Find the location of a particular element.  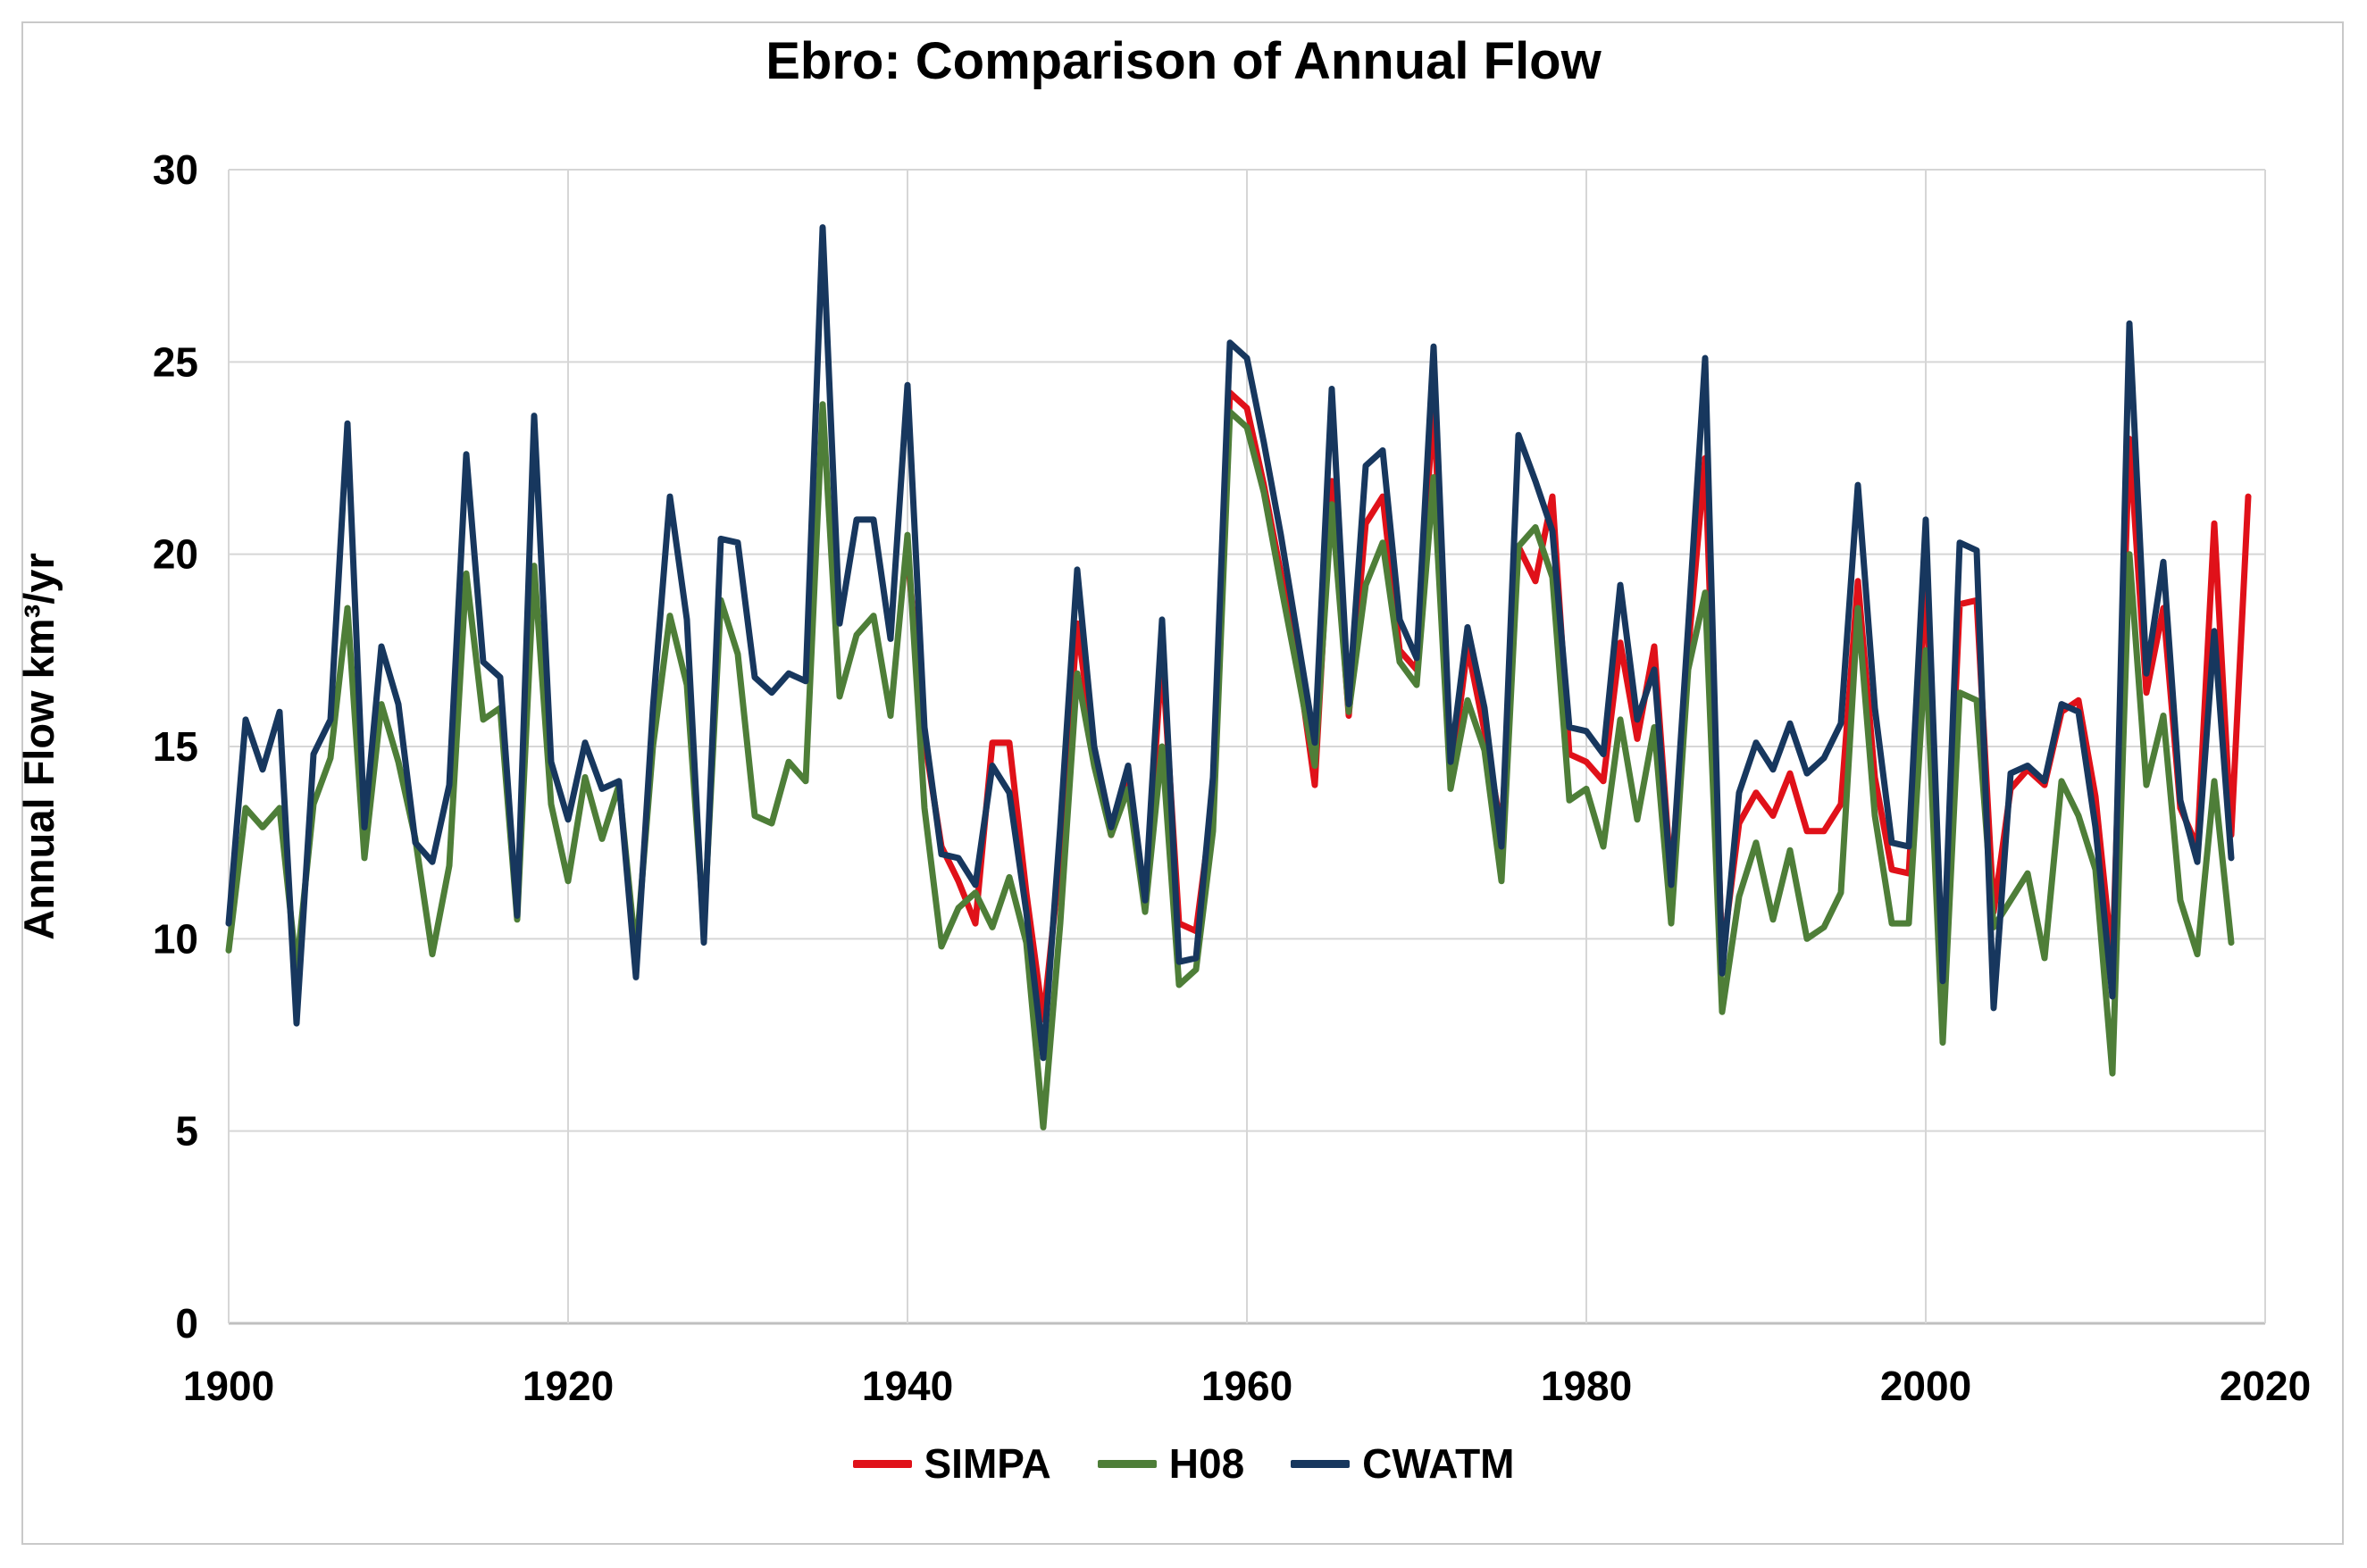

y-tick-5: 5 is located at coordinates (186, 1131).